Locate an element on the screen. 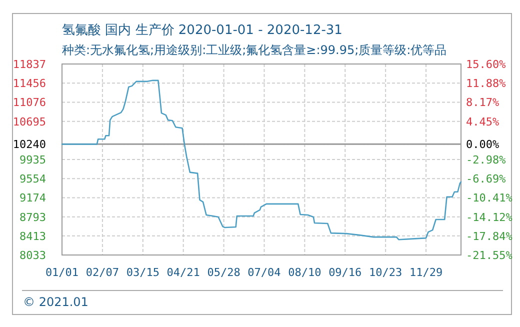 Image resolution: width=520 pixels, height=327 pixels. y2-tick-label: 8.17% is located at coordinates (483, 103).